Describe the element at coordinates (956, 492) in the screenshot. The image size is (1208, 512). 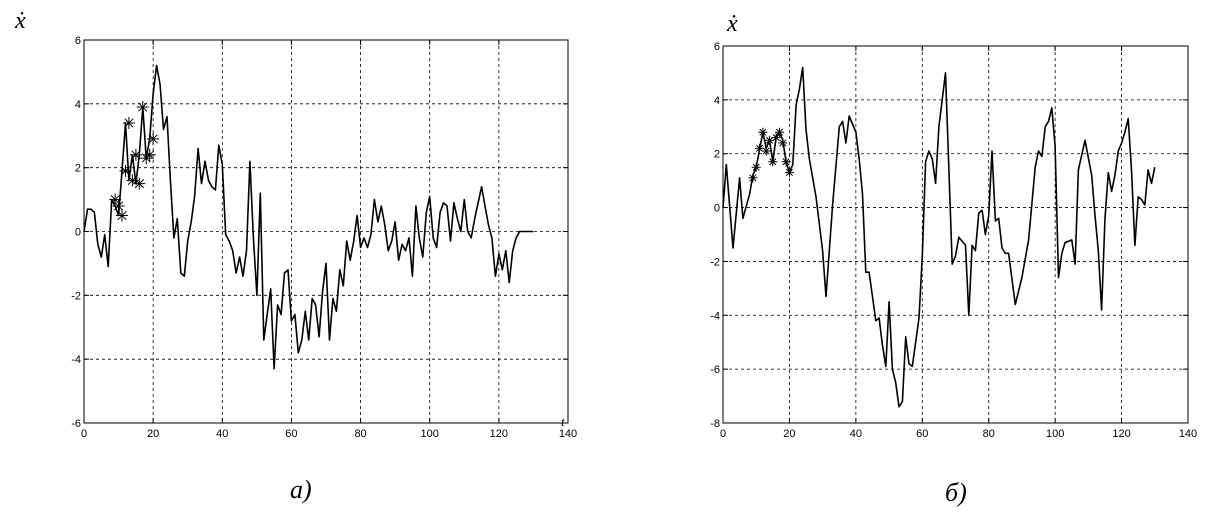
I see `panel-label: б)` at that location.